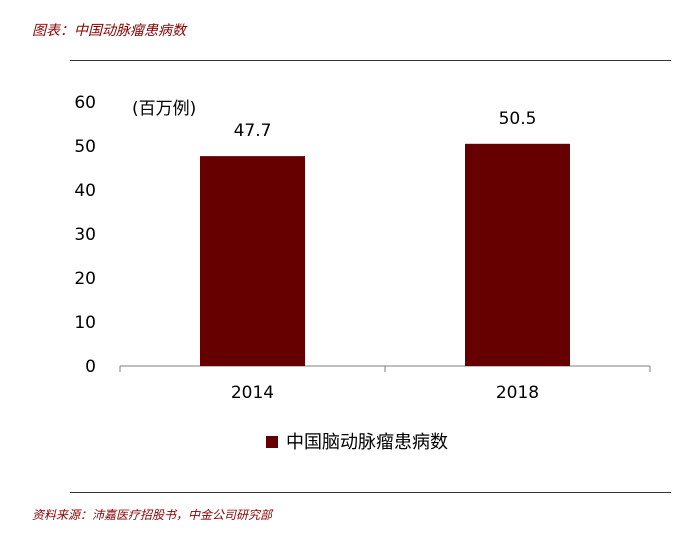  I want to click on source-note: 资料来源：沛嘉医疗招股书，中金公司研究部, so click(152, 515).